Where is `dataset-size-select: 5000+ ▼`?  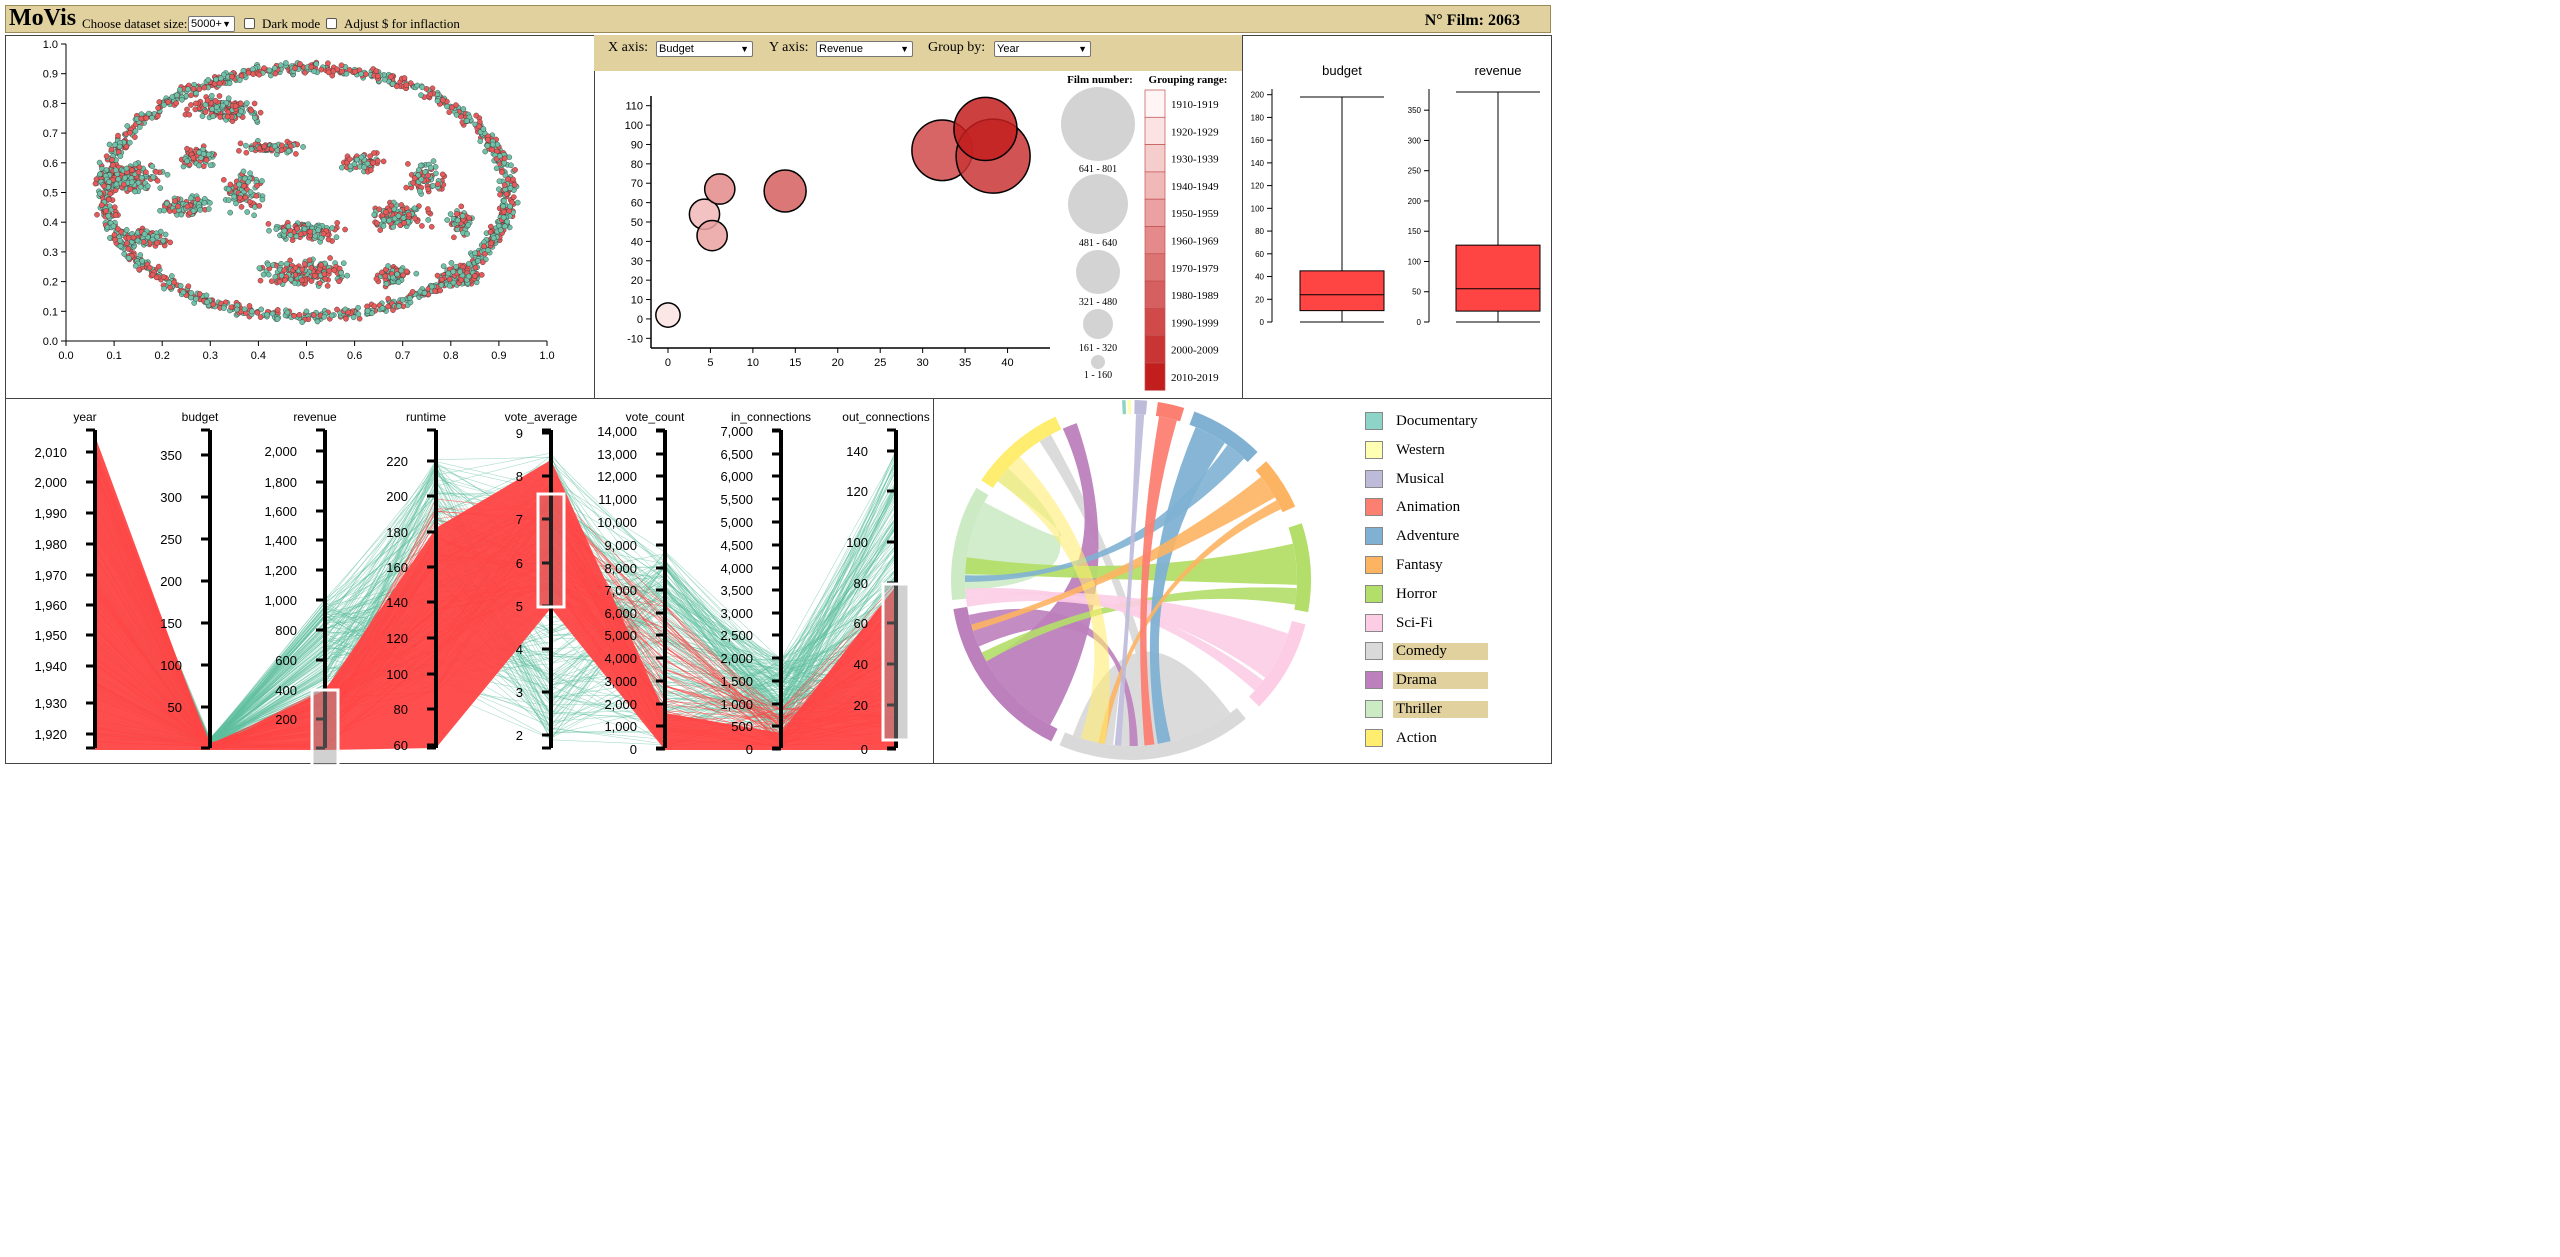 dataset-size-select: 5000+ ▼ is located at coordinates (211, 24).